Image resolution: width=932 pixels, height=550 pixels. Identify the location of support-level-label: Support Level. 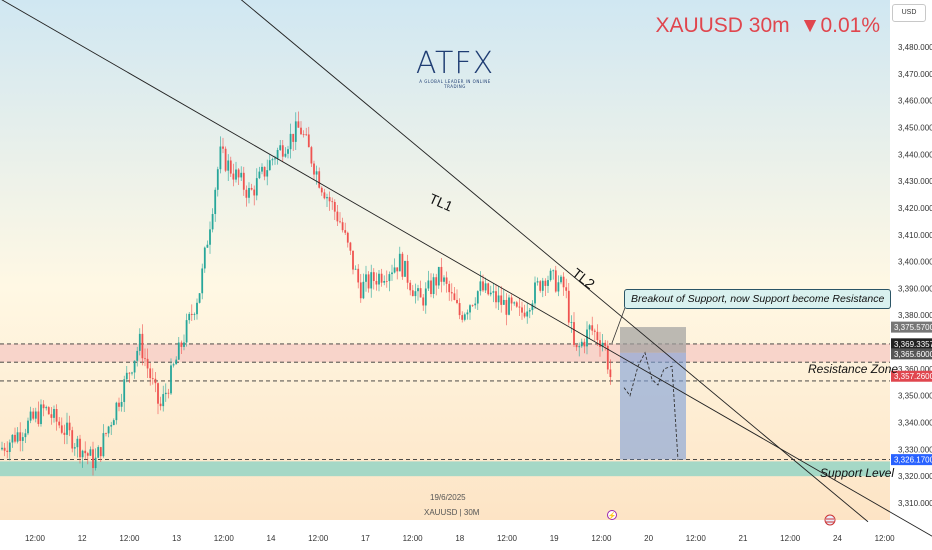
(857, 473).